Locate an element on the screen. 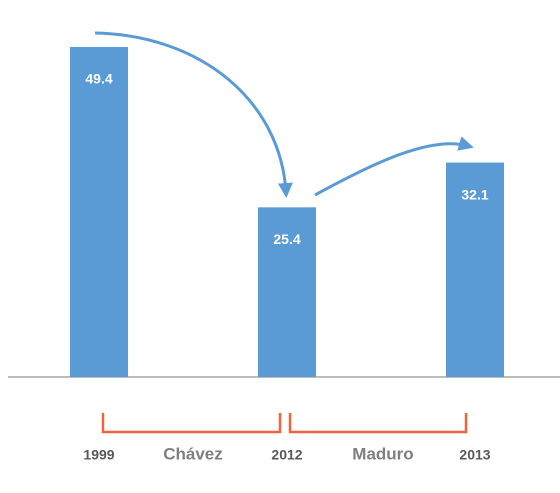 This screenshot has width=560, height=493. annotation: Maduro is located at coordinates (382, 453).